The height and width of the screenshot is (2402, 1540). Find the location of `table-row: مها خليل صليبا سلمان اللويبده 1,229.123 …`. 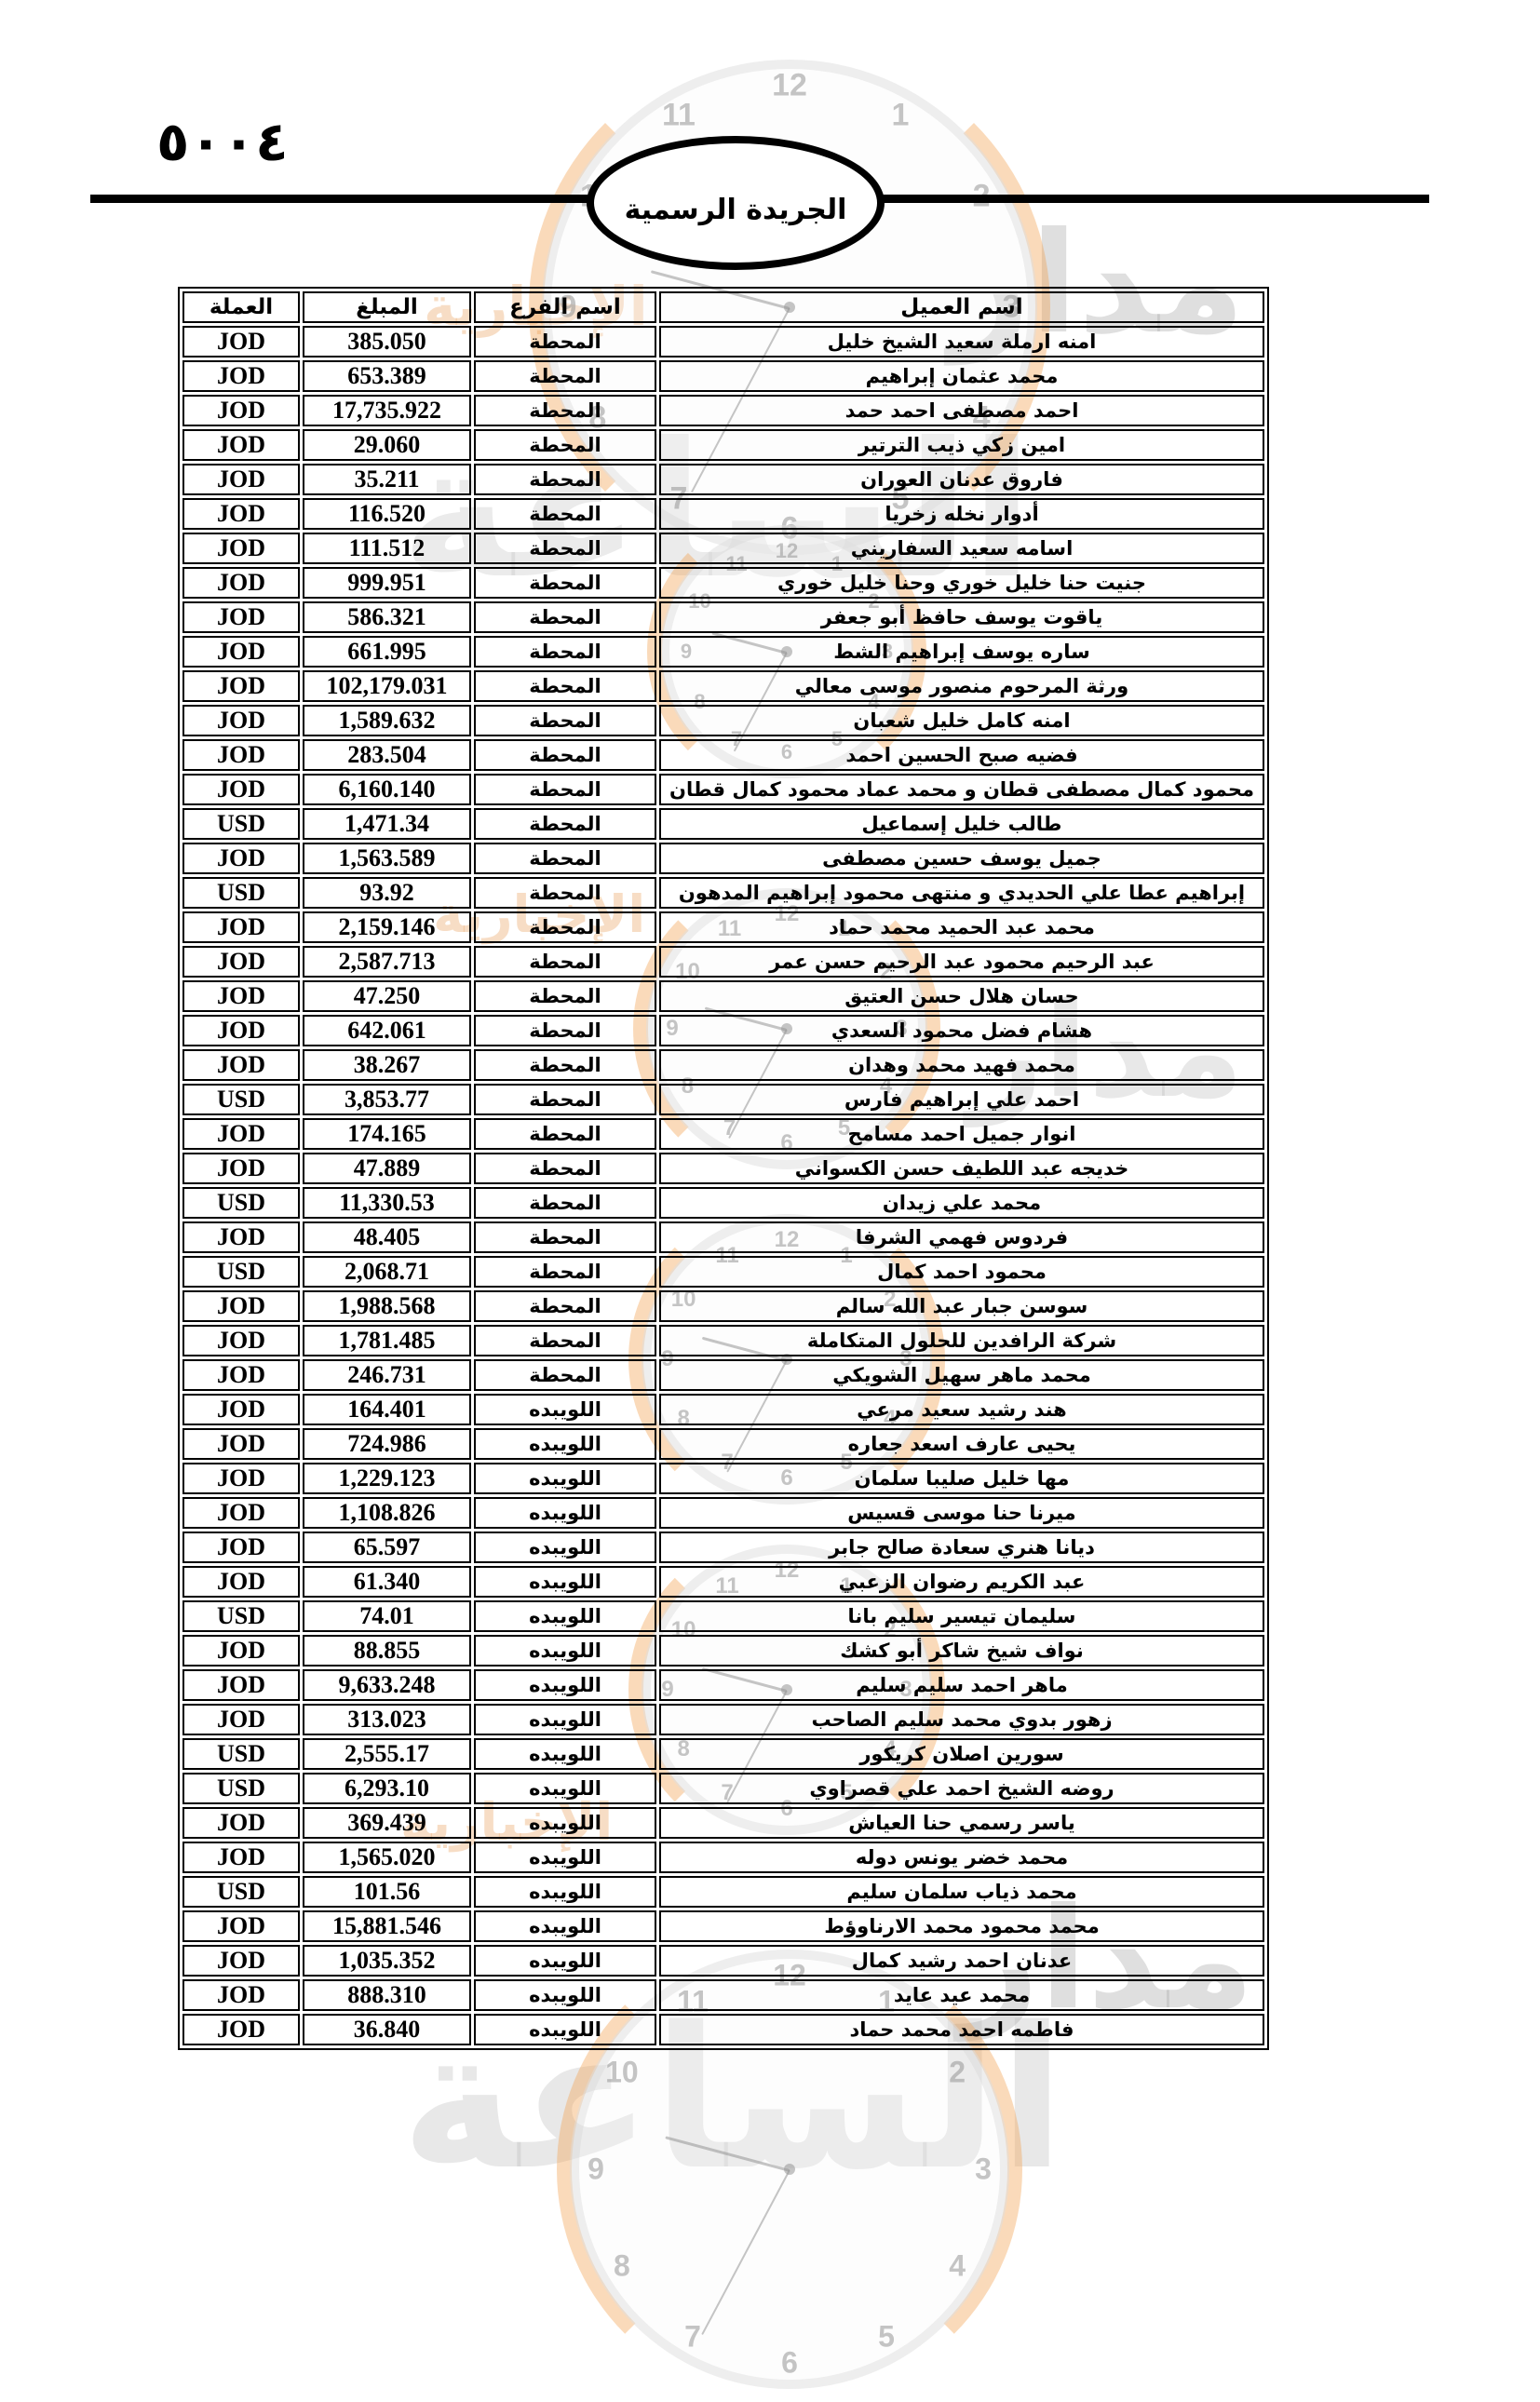

table-row: مها خليل صليبا سلمان اللويبده 1,229.123 … is located at coordinates (723, 1478).